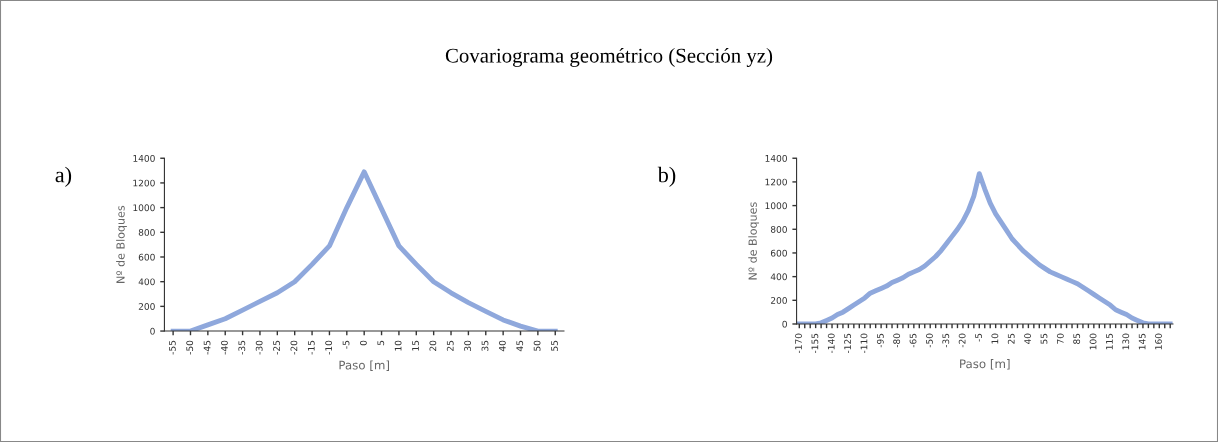 This screenshot has width=1218, height=442. I want to click on line-series, so click(364, 250).